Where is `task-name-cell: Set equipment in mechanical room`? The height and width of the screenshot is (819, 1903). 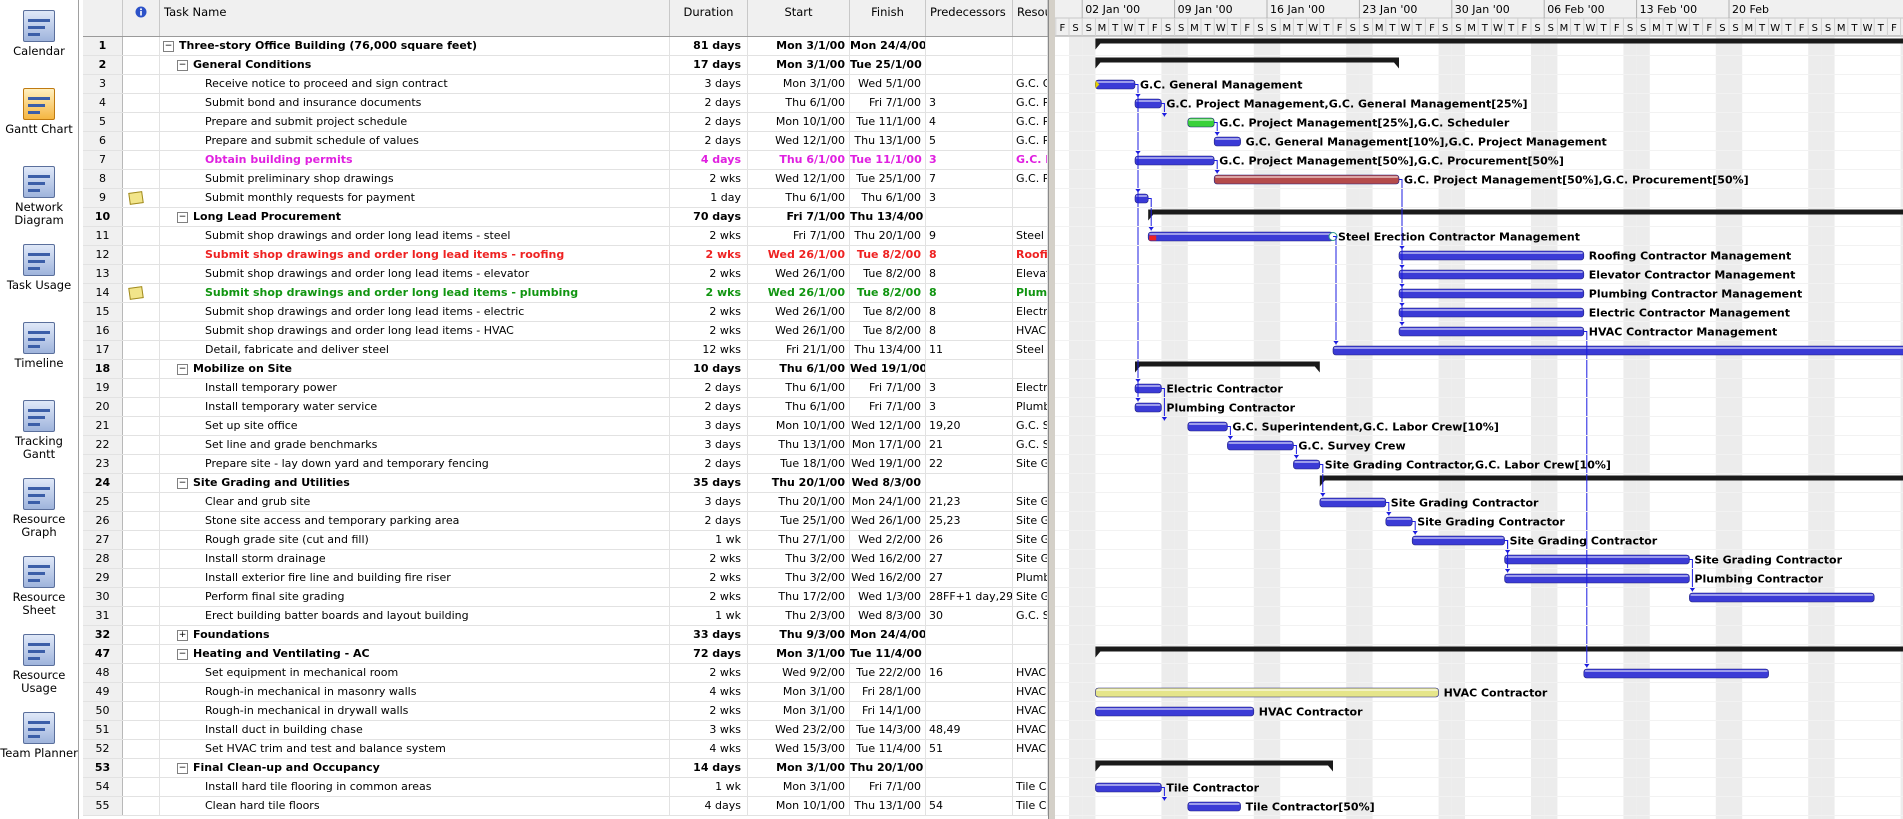
task-name-cell: Set equipment in mechanical room is located at coordinates (415, 673).